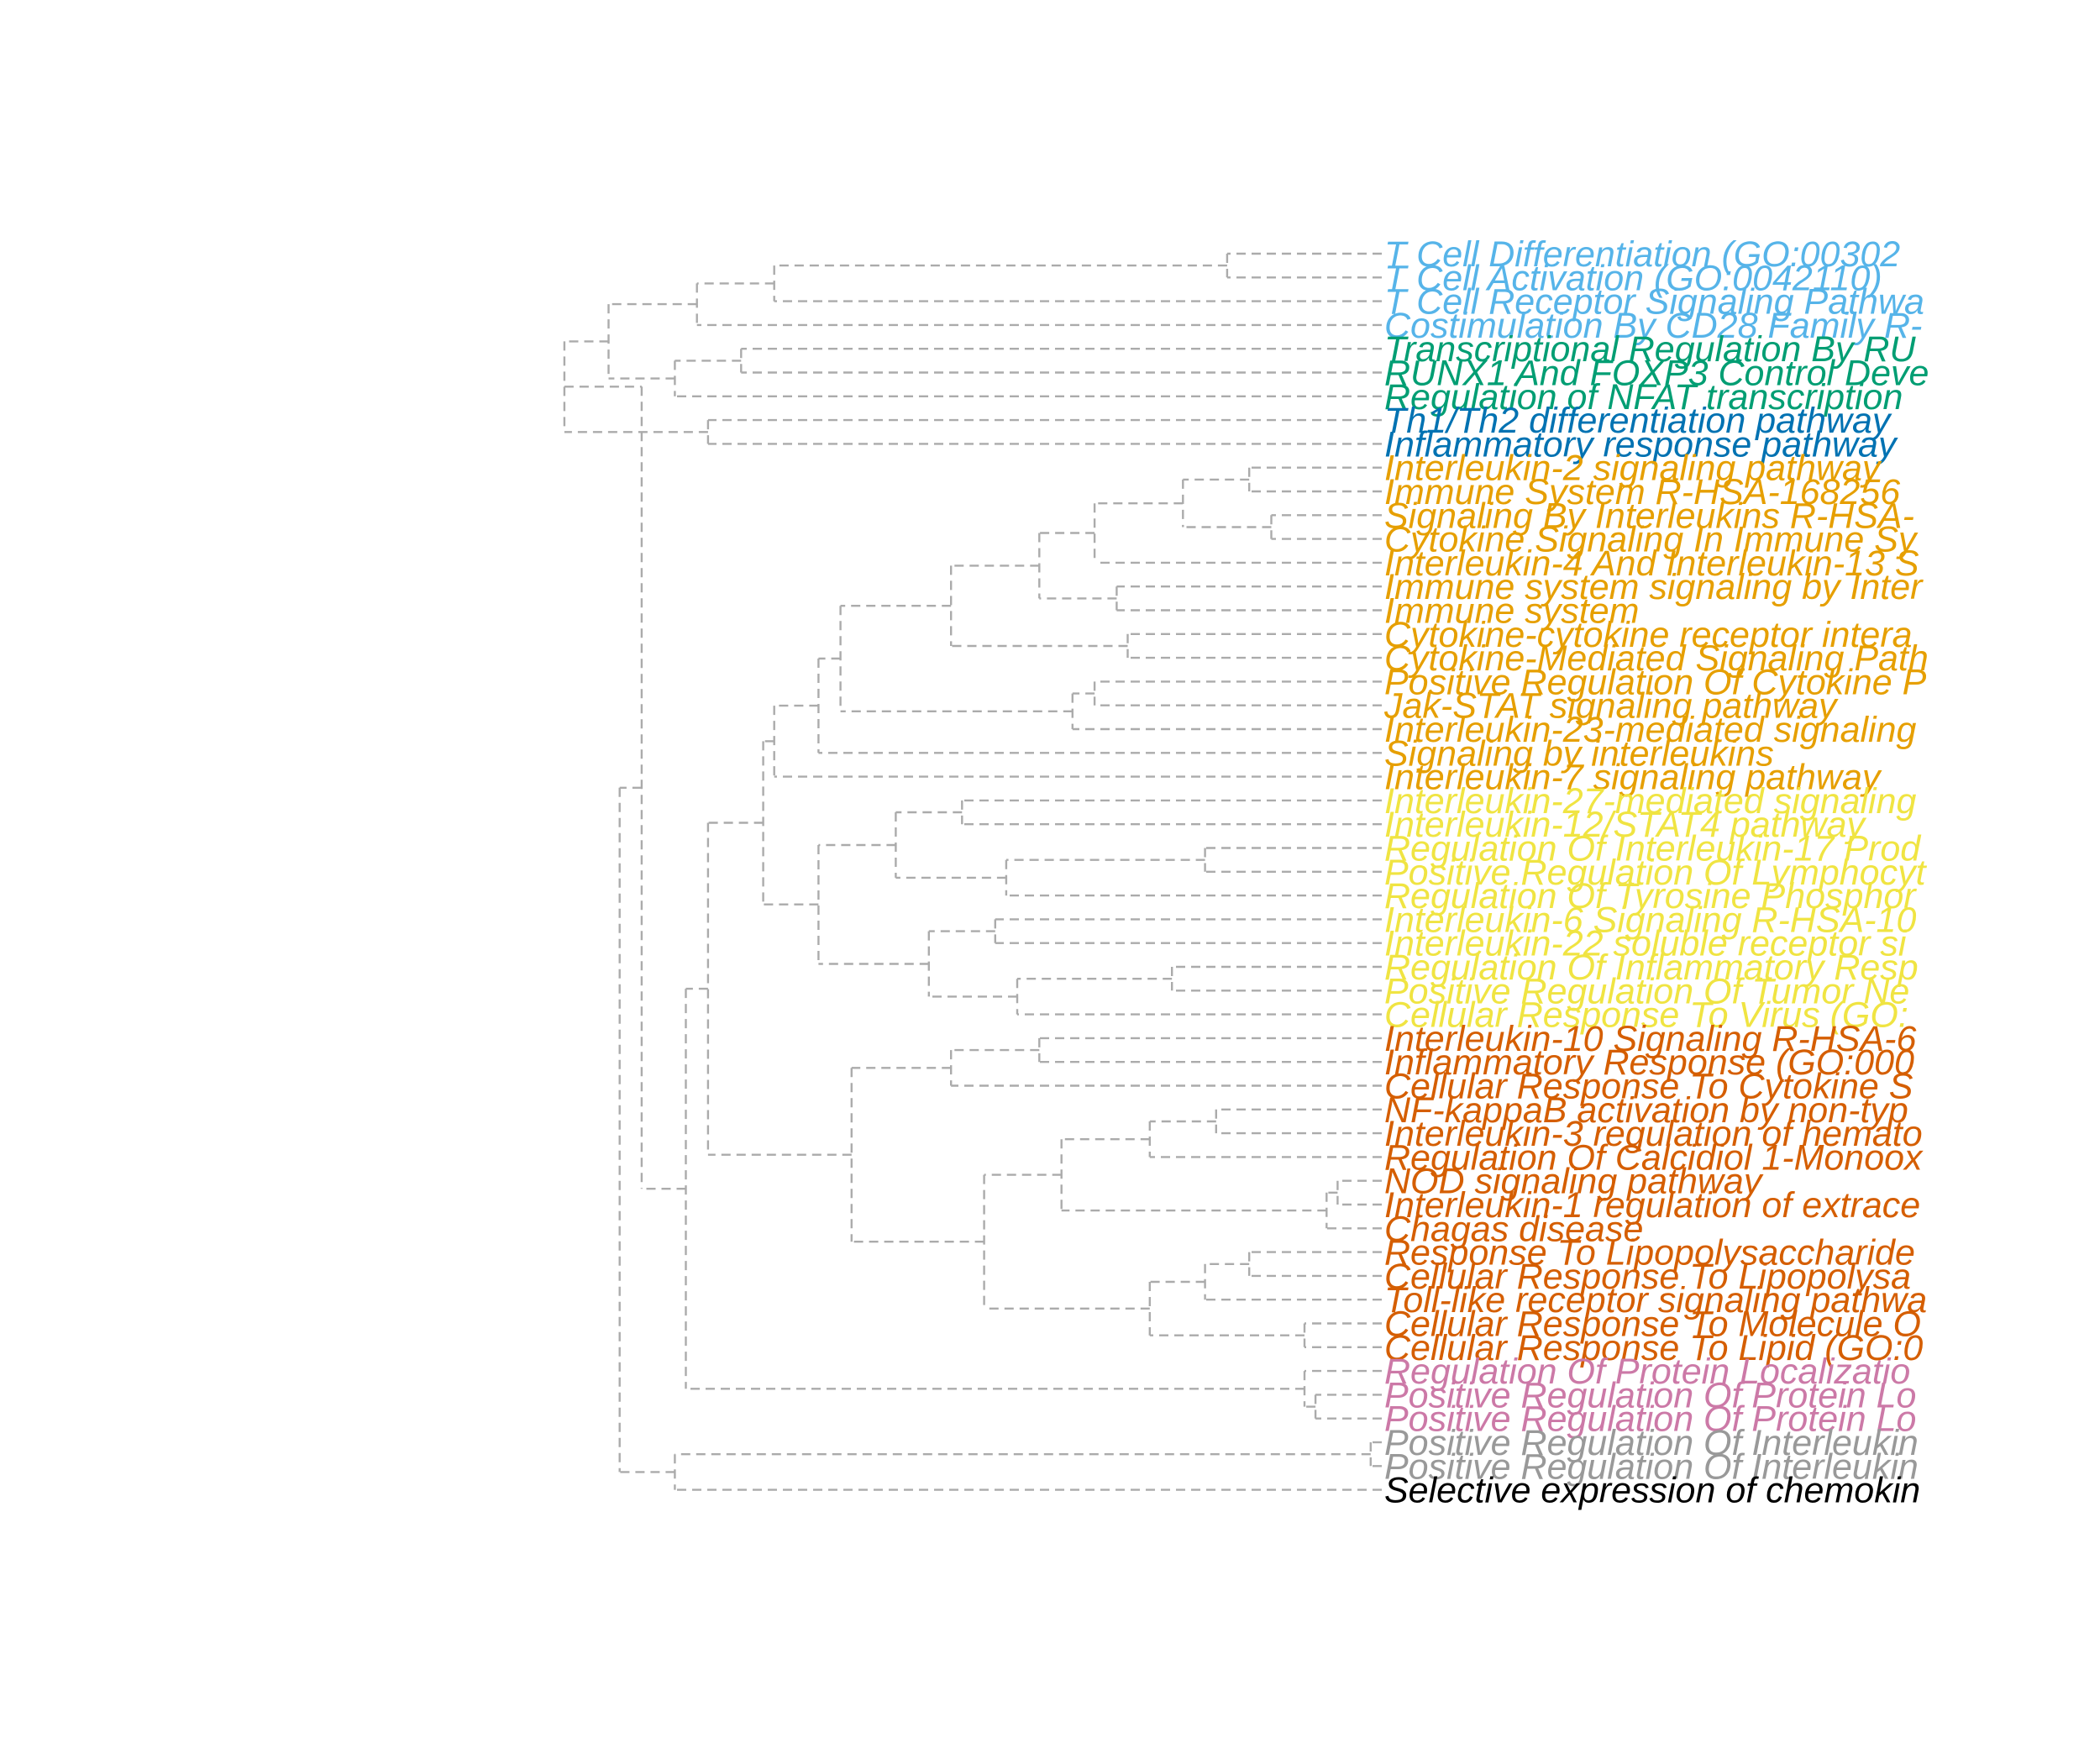  What do you see at coordinates (1625, 825) in the screenshot?
I see `leaf-label: Interleukin-12/STAT4 pathway` at bounding box center [1625, 825].